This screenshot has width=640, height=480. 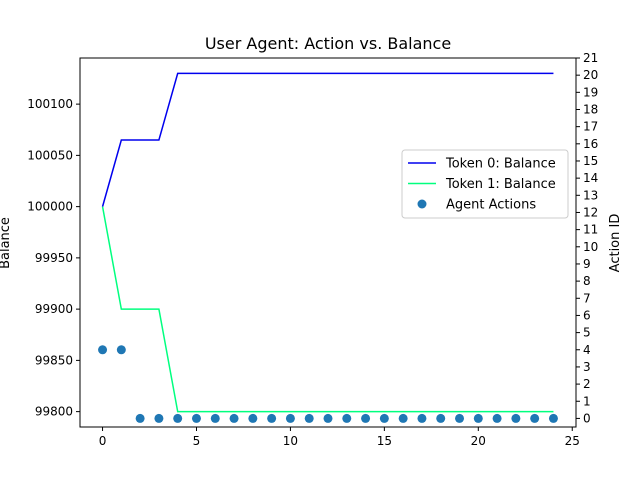 I want to click on y2-tick-label: 18, so click(x=590, y=109).